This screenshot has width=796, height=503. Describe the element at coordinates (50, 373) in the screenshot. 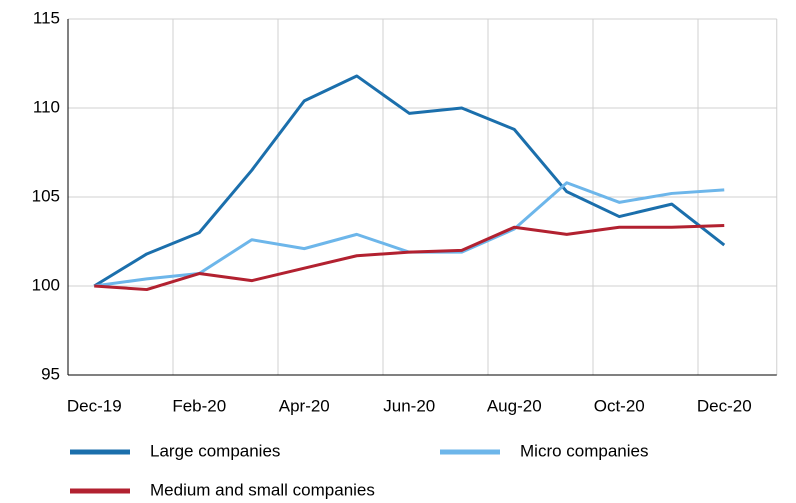

I see `y-tick-label: 95` at that location.